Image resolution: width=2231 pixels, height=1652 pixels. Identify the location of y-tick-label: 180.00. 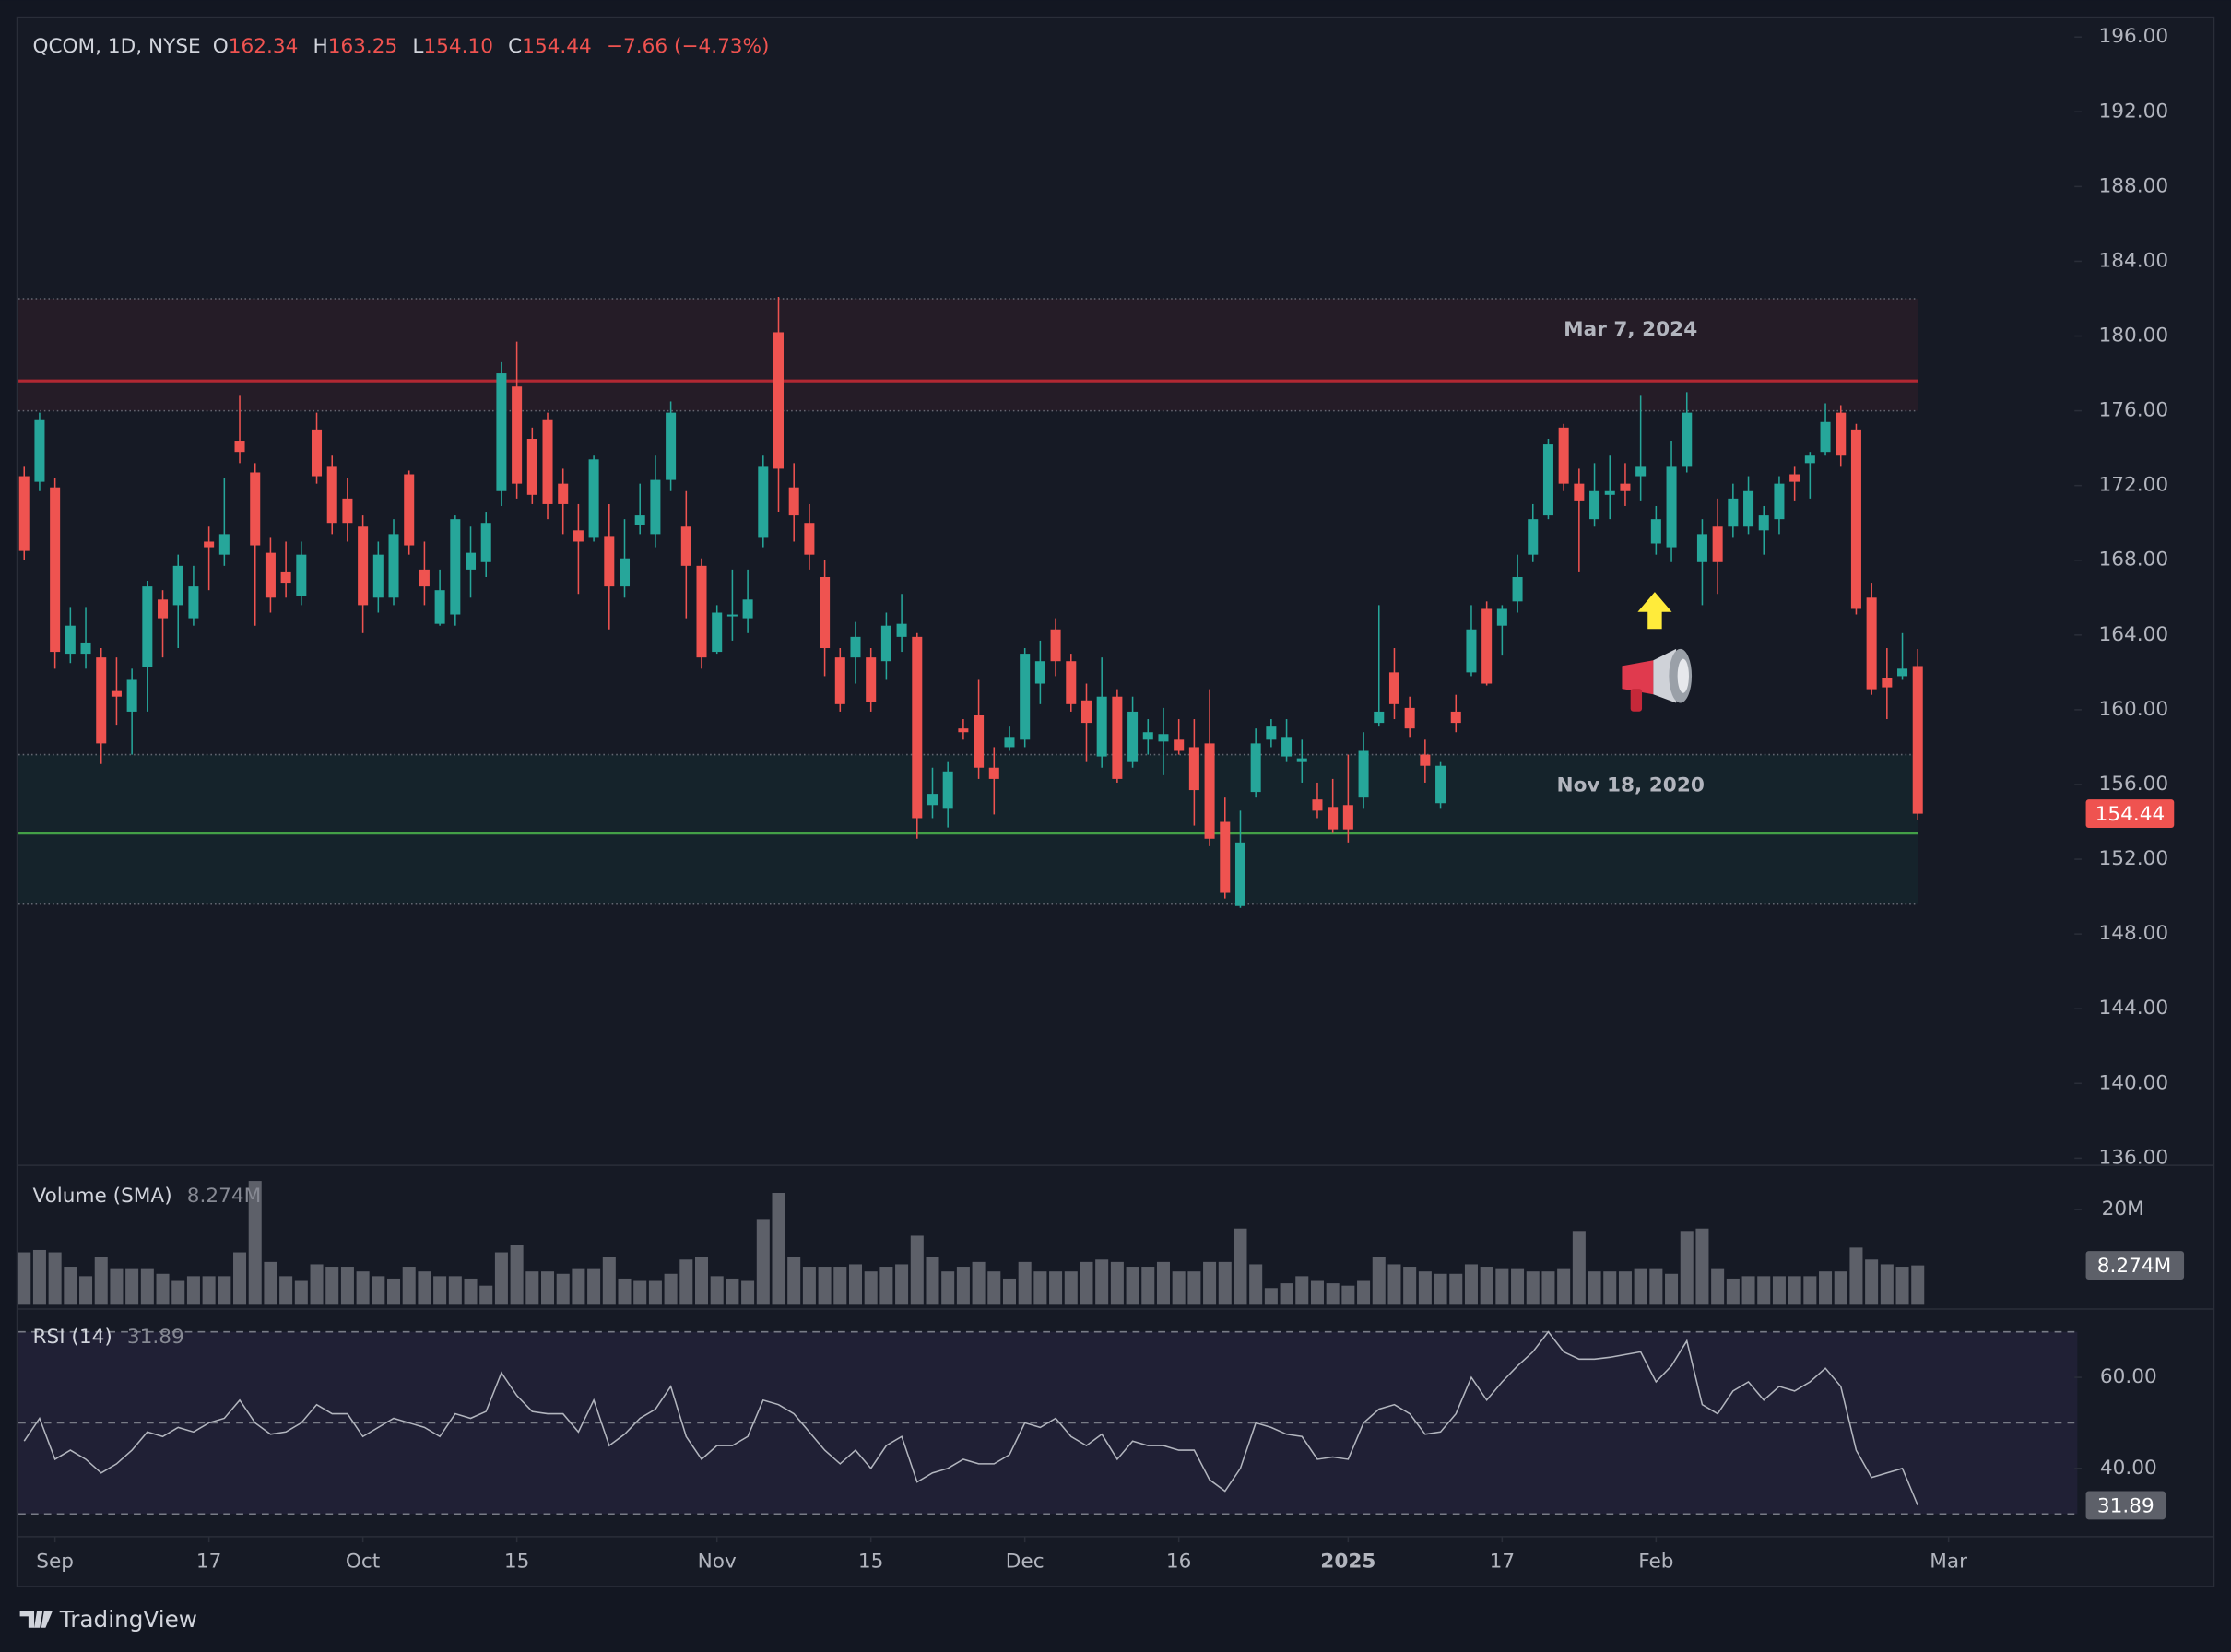
(2134, 336).